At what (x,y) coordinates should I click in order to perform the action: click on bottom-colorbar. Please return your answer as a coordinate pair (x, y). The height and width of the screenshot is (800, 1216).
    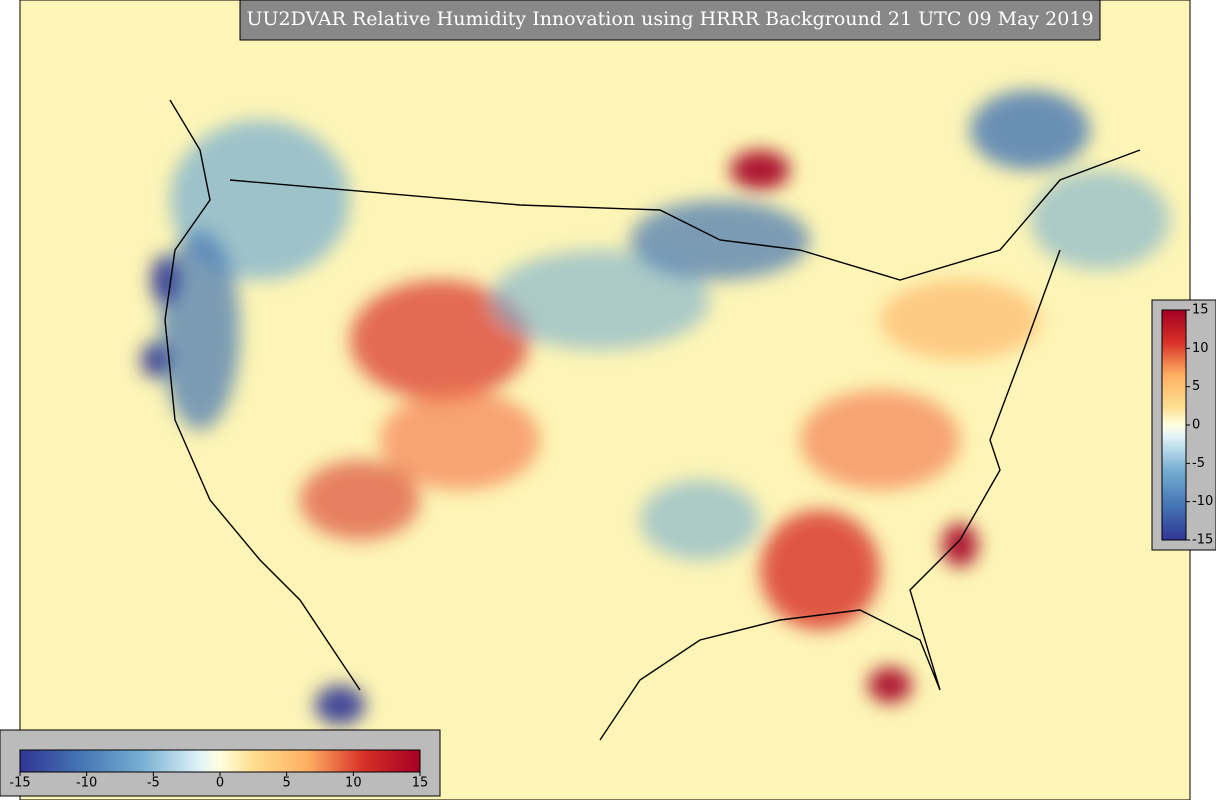
    Looking at the image, I should click on (220, 761).